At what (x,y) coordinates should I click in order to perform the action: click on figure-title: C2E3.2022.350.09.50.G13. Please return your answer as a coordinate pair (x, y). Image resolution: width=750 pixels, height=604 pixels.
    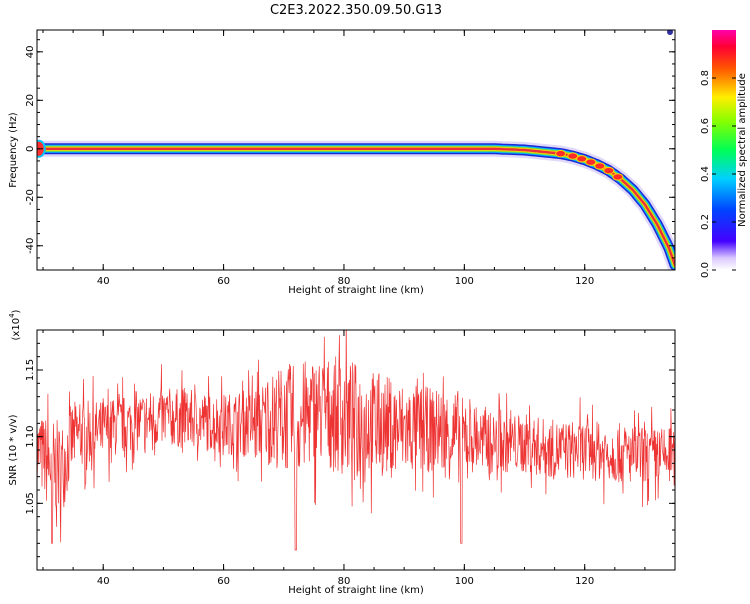
    Looking at the image, I should click on (356, 10).